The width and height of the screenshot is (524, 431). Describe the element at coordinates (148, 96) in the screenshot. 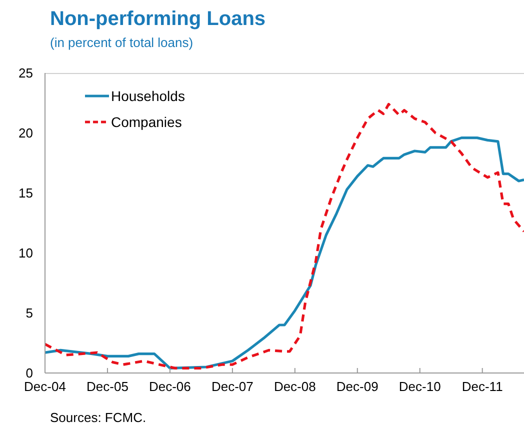

I see `legend-label: Households` at that location.